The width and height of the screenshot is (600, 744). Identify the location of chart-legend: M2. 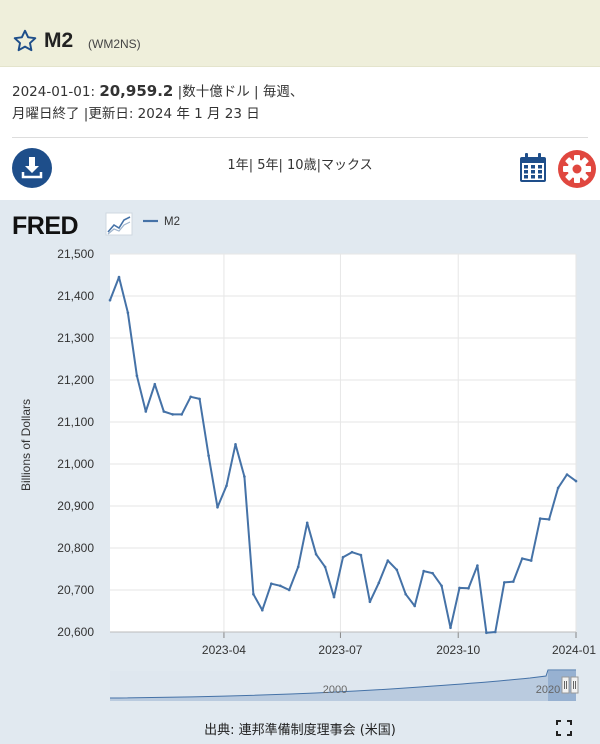
(161, 222).